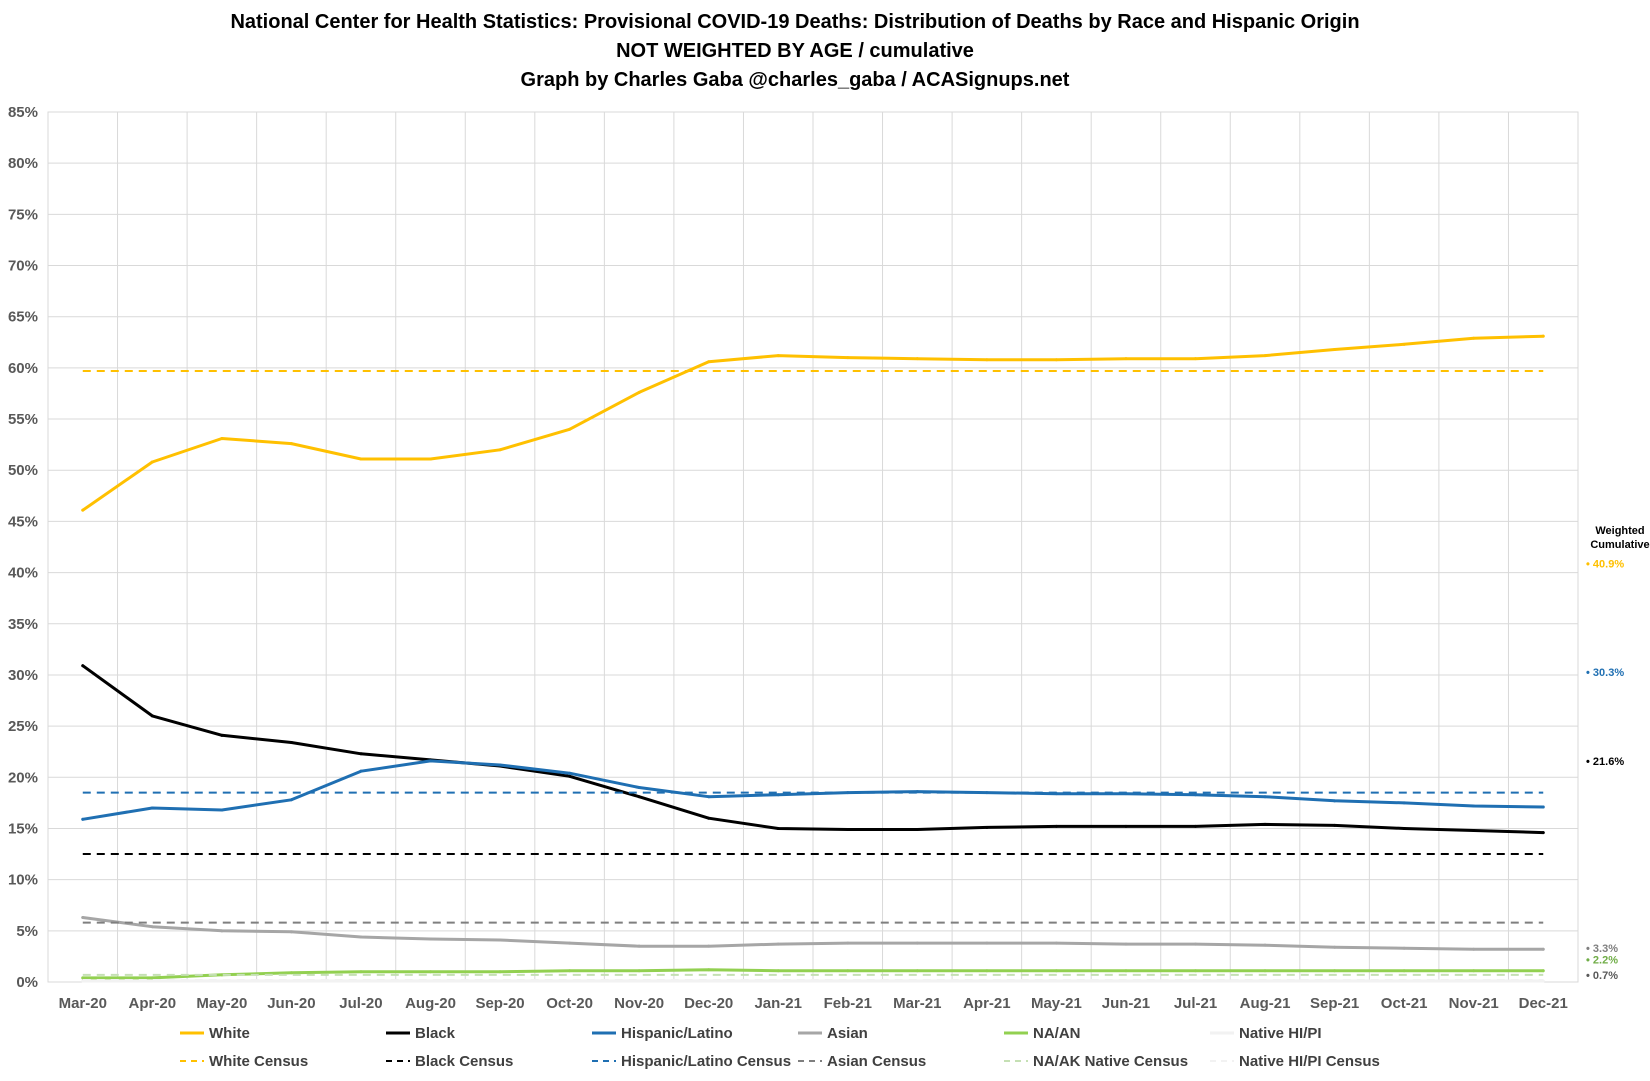 Image resolution: width=1650 pixels, height=1081 pixels. Describe the element at coordinates (1543, 1003) in the screenshot. I see `x-tick-label: Dec-21` at that location.